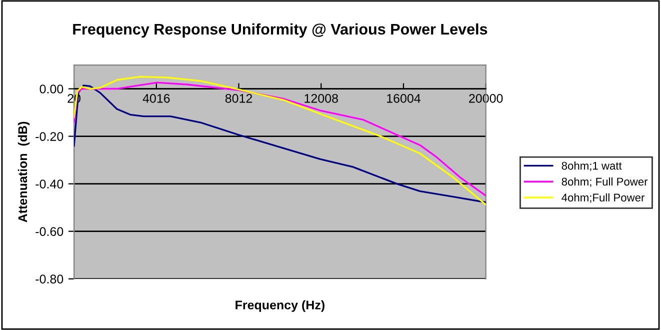 The height and width of the screenshot is (330, 661). What do you see at coordinates (156, 98) in the screenshot?
I see `x-tick-label: 4016` at bounding box center [156, 98].